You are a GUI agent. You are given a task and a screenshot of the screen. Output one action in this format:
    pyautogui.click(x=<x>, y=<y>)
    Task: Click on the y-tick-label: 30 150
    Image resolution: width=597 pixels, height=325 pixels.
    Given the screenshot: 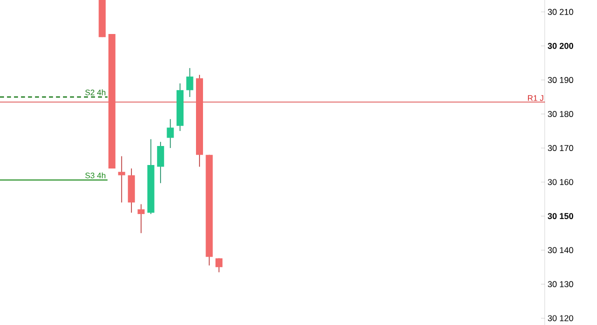 What is the action you would take?
    pyautogui.click(x=561, y=216)
    